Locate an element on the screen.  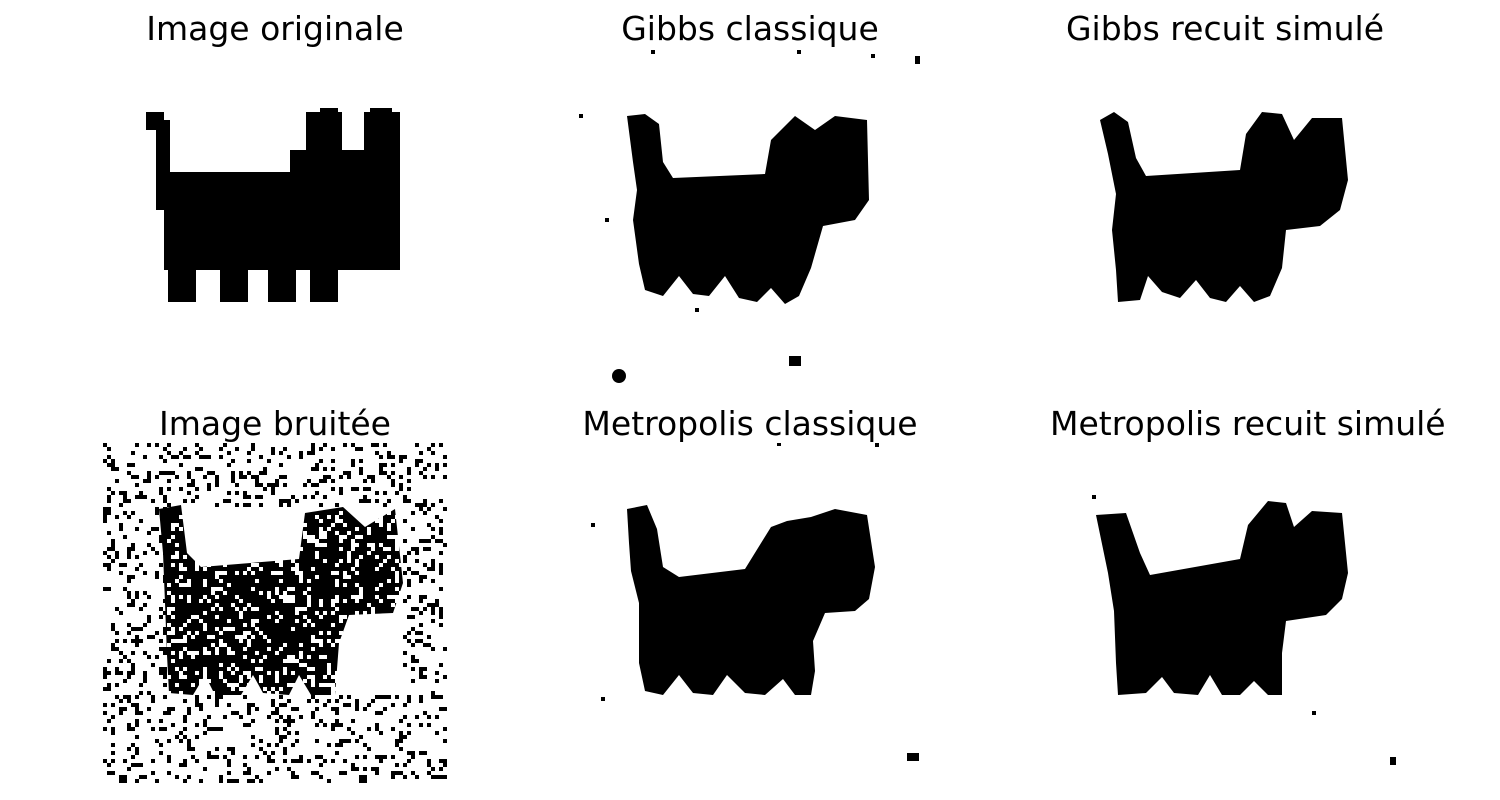
panel-gibbs-annealing: Gibbs recuit simulé is located at coordinates (1225, 197).